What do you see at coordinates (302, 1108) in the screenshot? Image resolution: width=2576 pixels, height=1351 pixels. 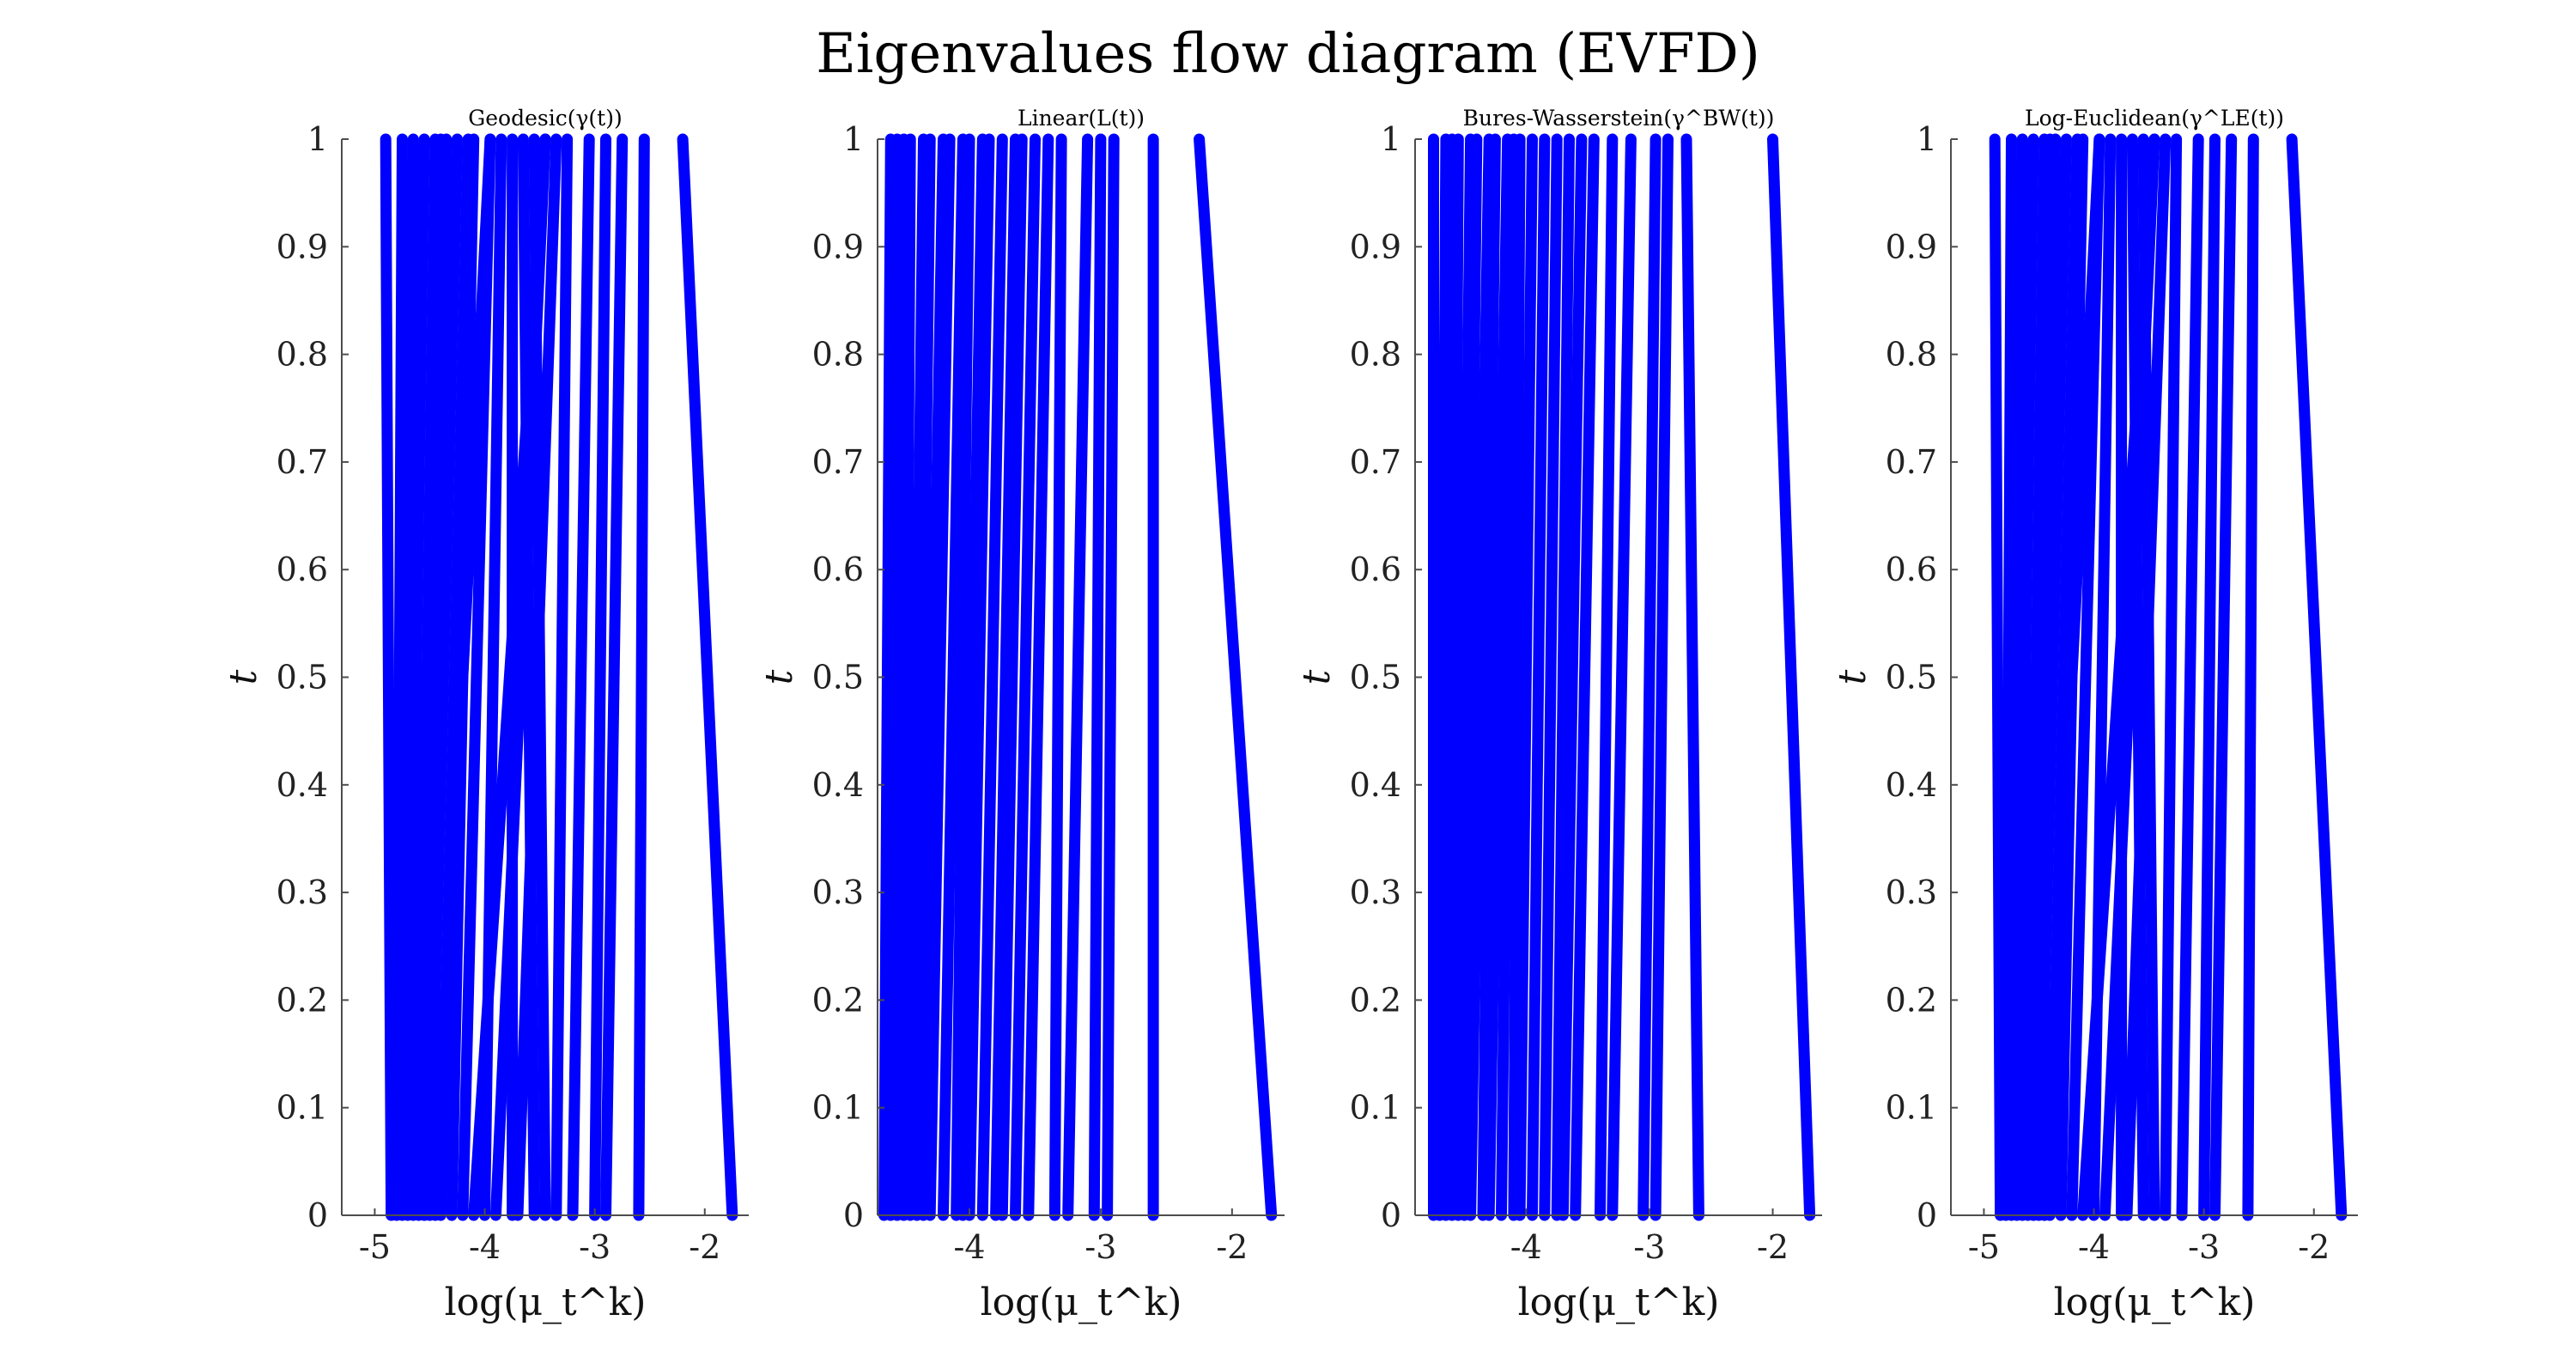 I see `y-tick-label: 0.1` at bounding box center [302, 1108].